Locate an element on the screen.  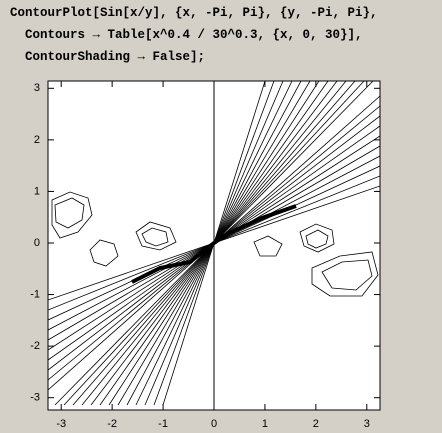
x-tick-label: 1 is located at coordinates (265, 424).